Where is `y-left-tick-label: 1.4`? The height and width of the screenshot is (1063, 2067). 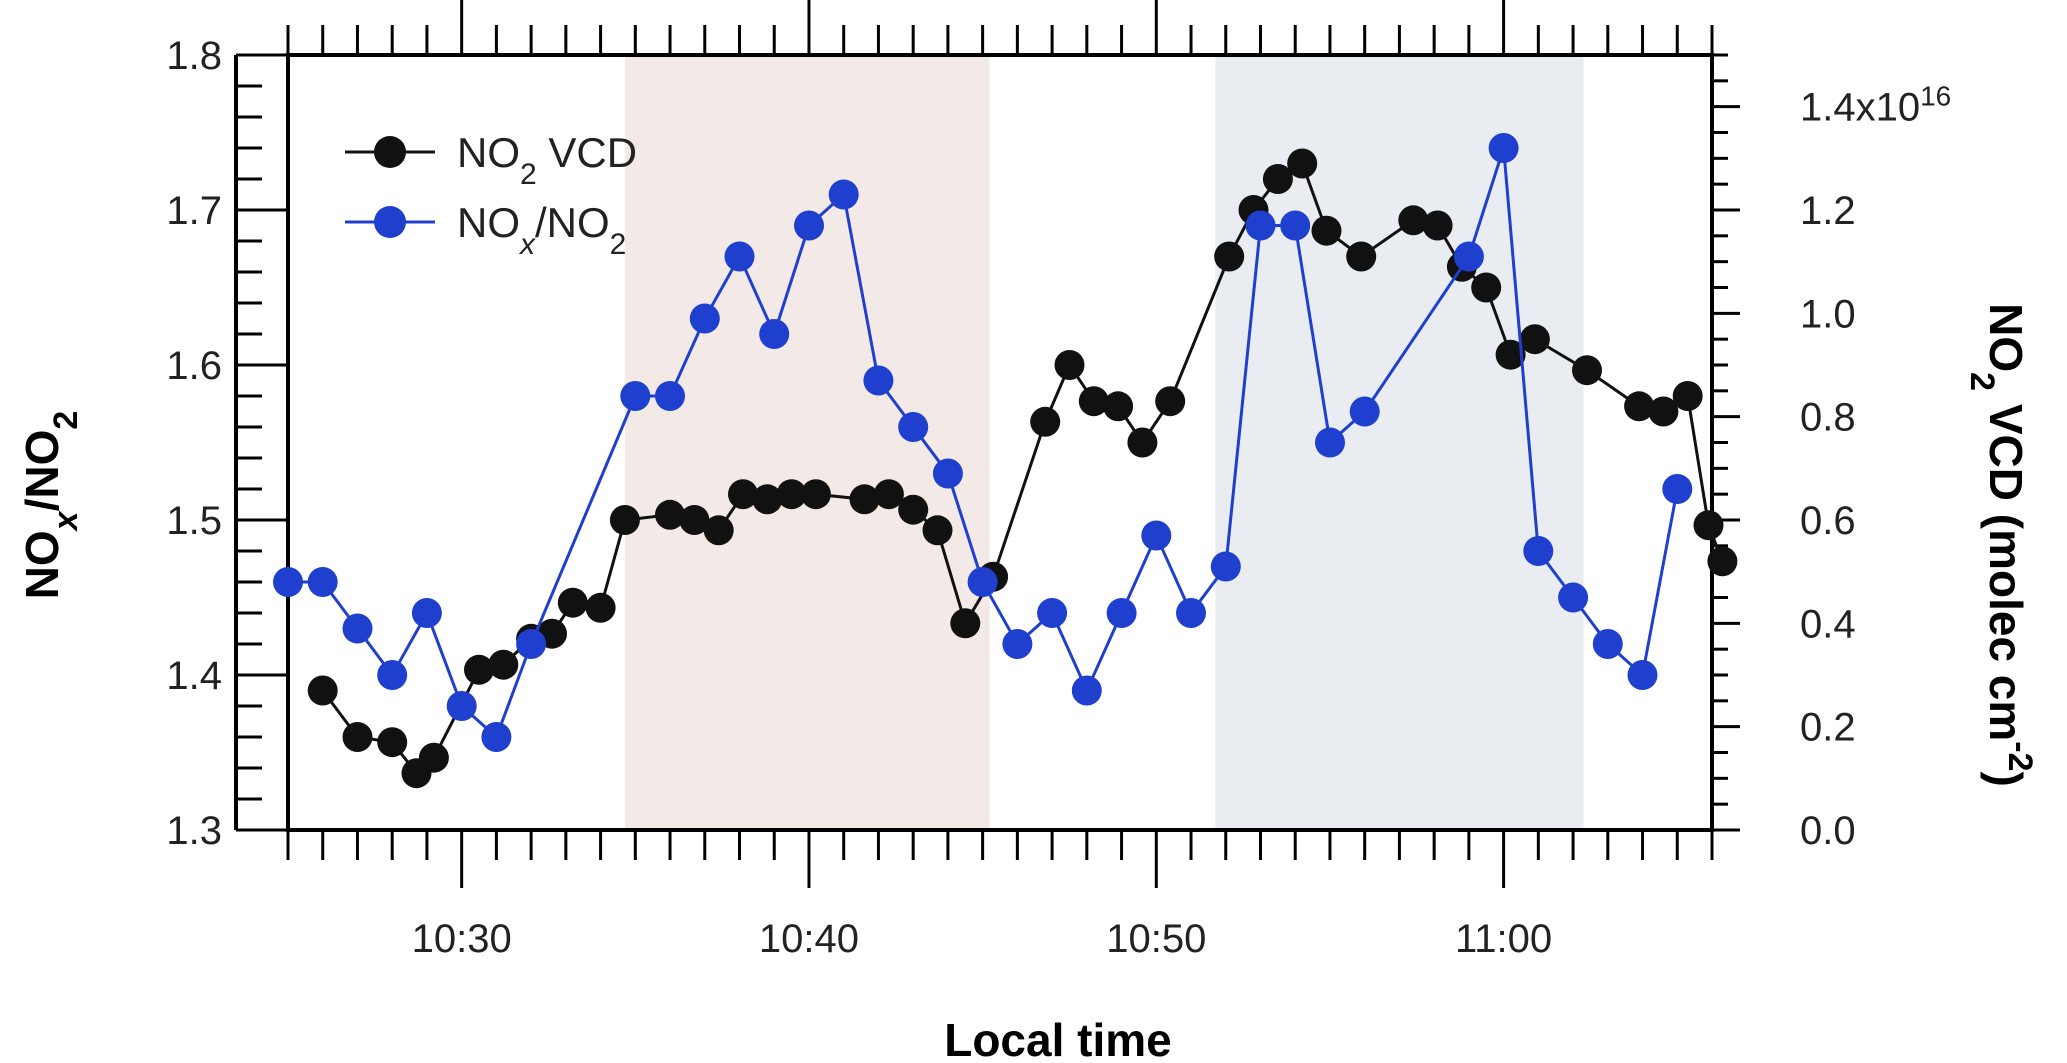
y-left-tick-label: 1.4 is located at coordinates (194, 676).